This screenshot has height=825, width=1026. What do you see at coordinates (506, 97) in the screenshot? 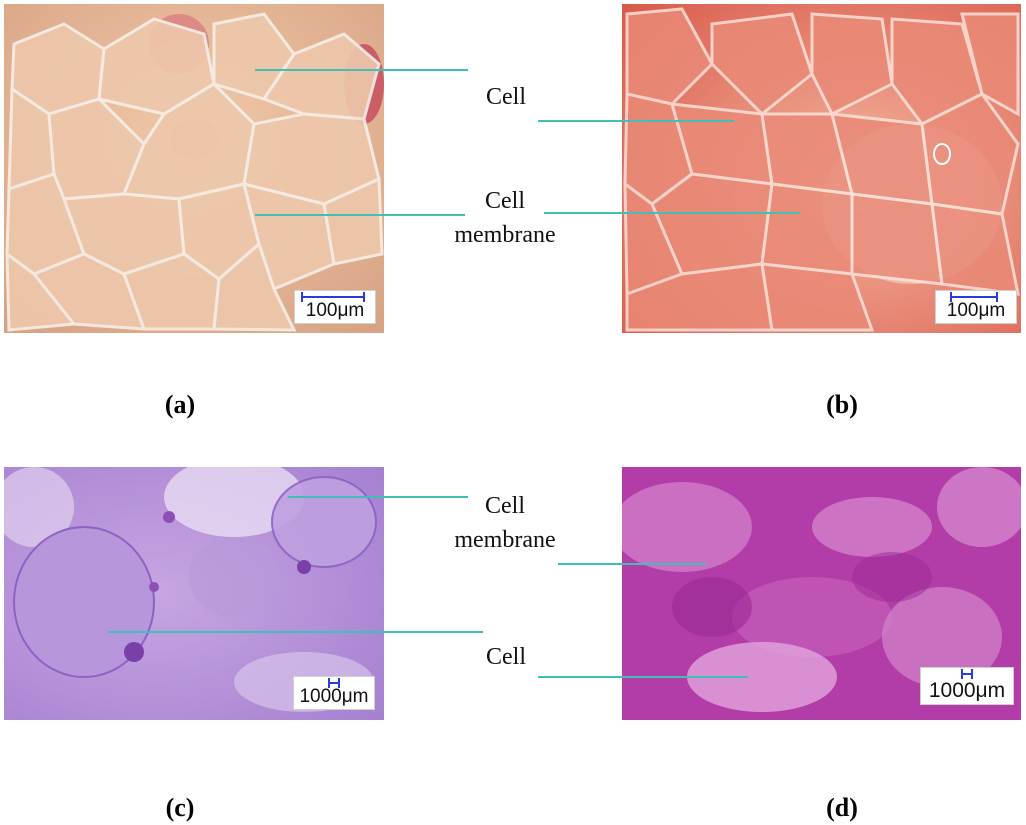
I see `annotation-cell-top: Cell` at bounding box center [506, 97].